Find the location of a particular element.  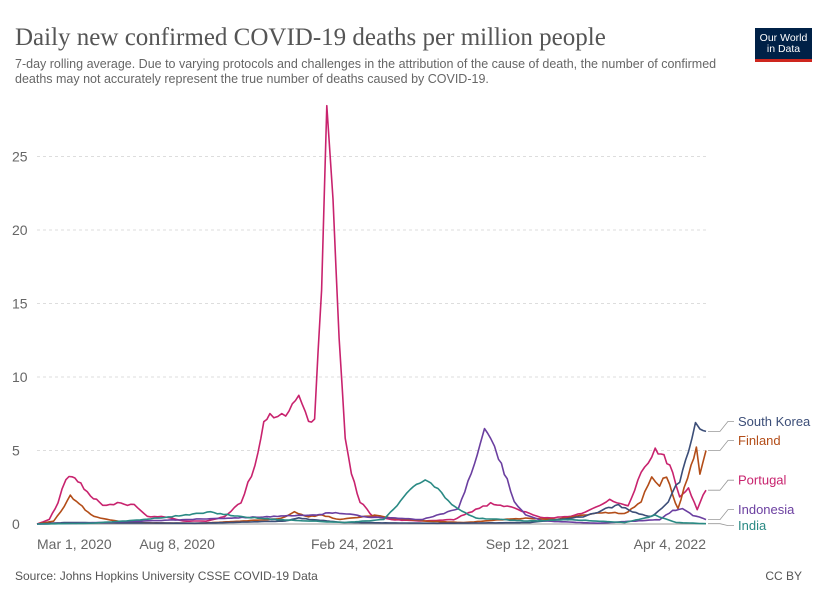

license-link: CC BY is located at coordinates (783, 576).